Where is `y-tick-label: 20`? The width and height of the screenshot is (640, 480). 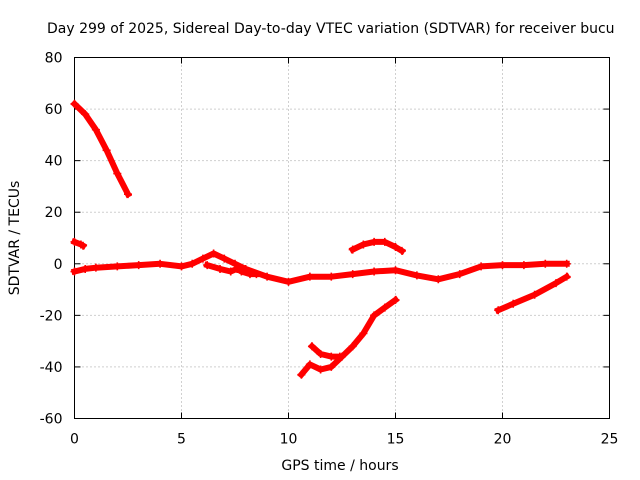
y-tick-label: 20 is located at coordinates (54, 213).